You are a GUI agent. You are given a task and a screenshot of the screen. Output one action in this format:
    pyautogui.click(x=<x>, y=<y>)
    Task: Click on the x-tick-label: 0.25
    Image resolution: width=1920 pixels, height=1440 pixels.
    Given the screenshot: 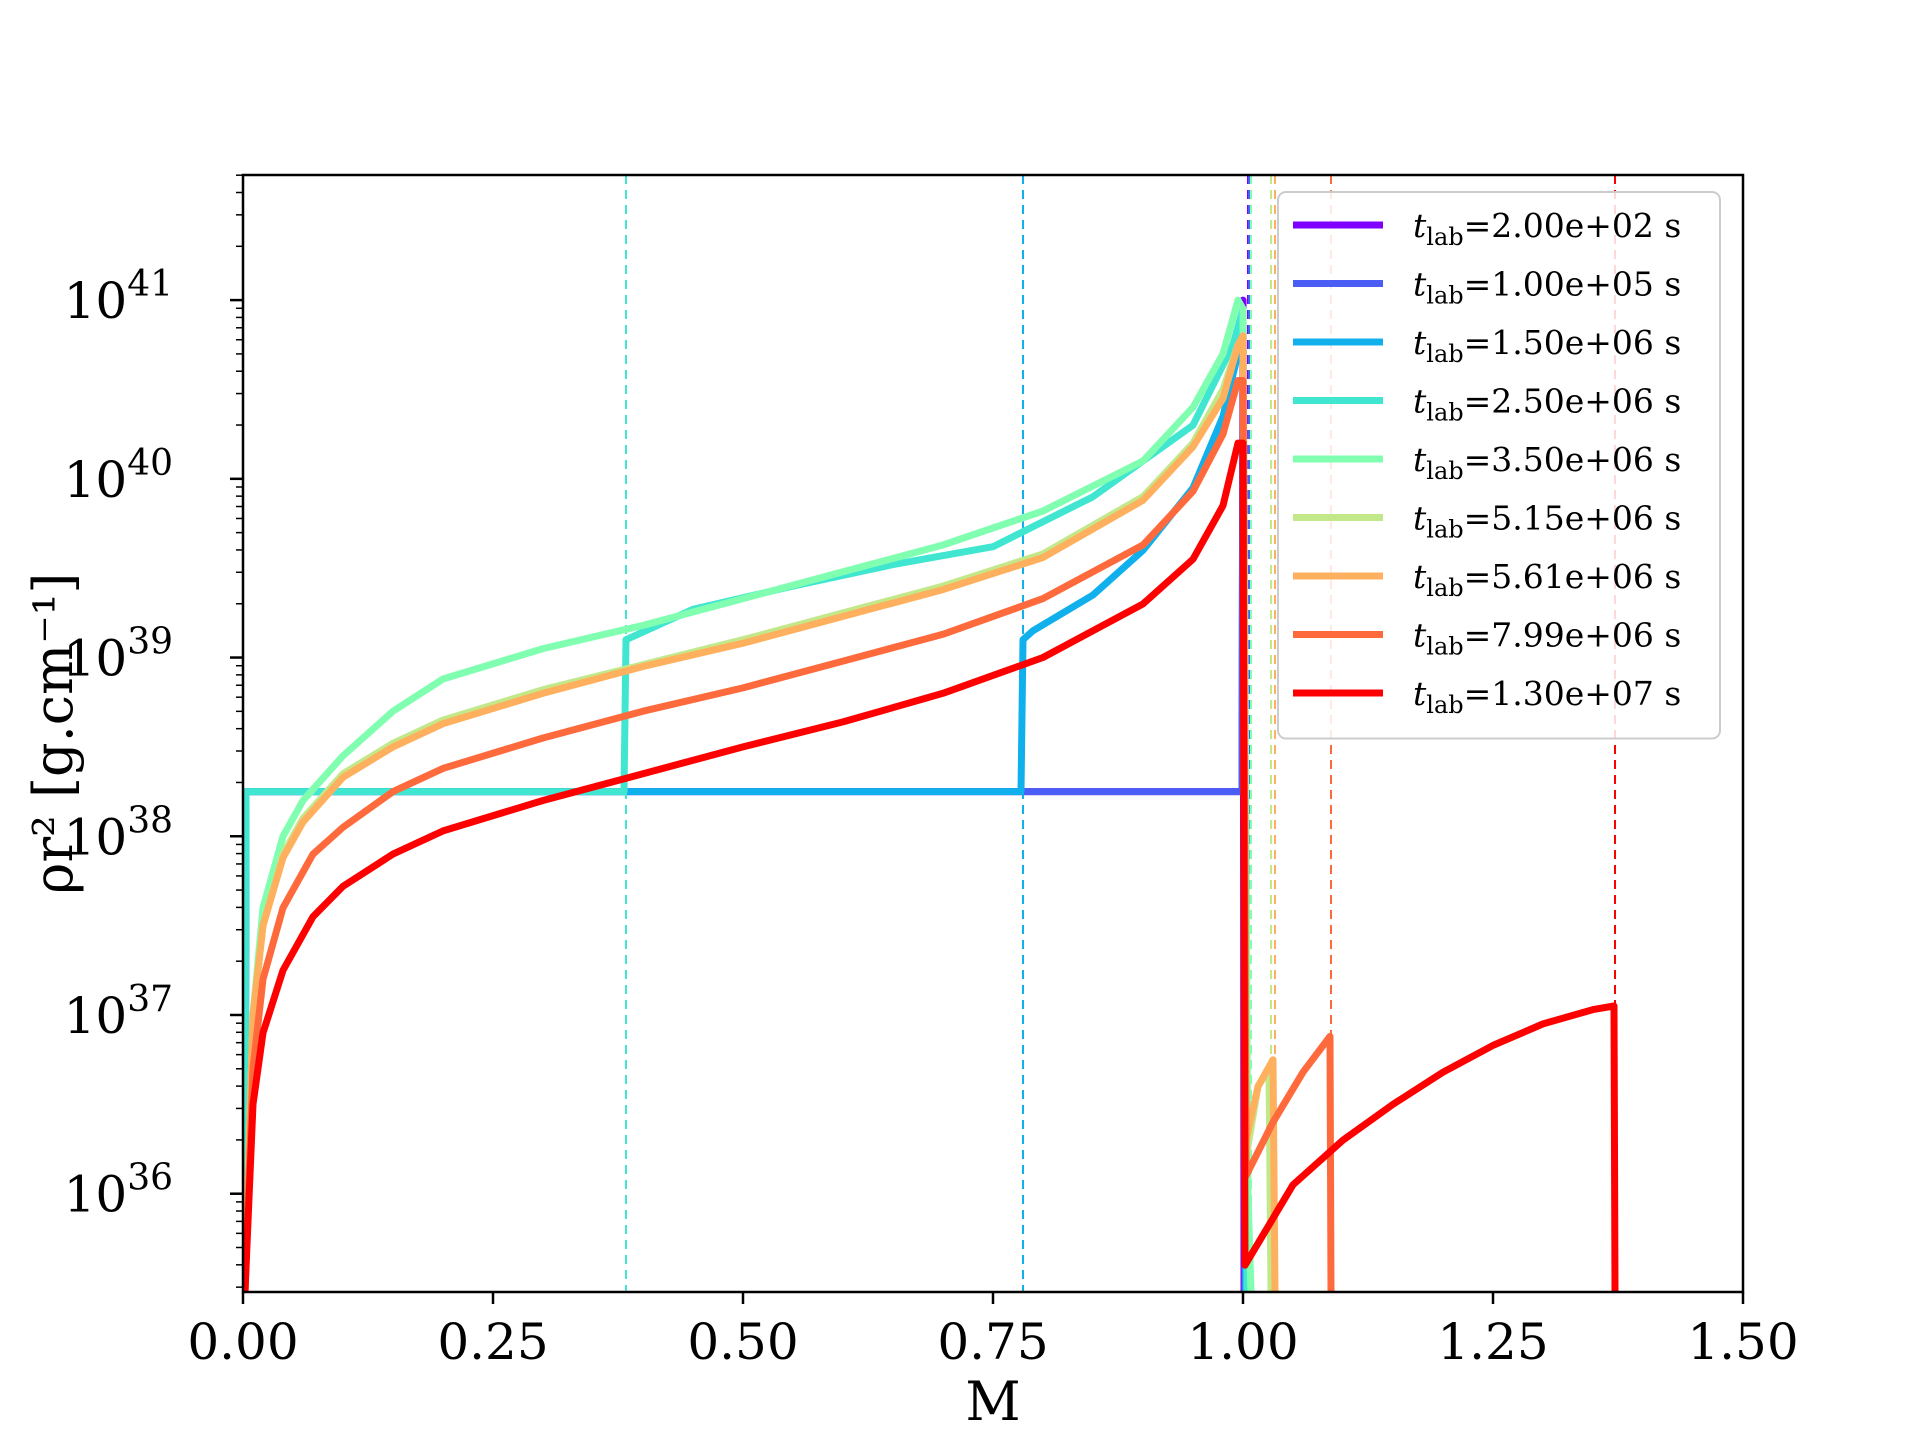 What is the action you would take?
    pyautogui.click(x=492, y=1342)
    